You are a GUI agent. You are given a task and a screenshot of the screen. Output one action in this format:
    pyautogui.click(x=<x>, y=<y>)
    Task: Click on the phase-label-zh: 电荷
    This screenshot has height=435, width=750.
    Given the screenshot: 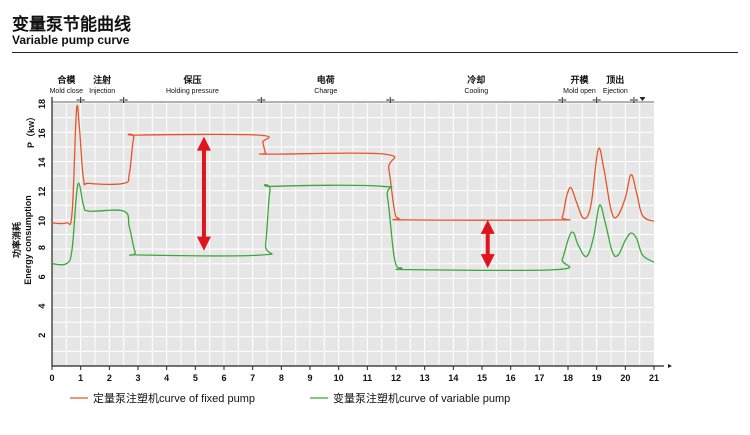 What is the action you would take?
    pyautogui.click(x=326, y=79)
    